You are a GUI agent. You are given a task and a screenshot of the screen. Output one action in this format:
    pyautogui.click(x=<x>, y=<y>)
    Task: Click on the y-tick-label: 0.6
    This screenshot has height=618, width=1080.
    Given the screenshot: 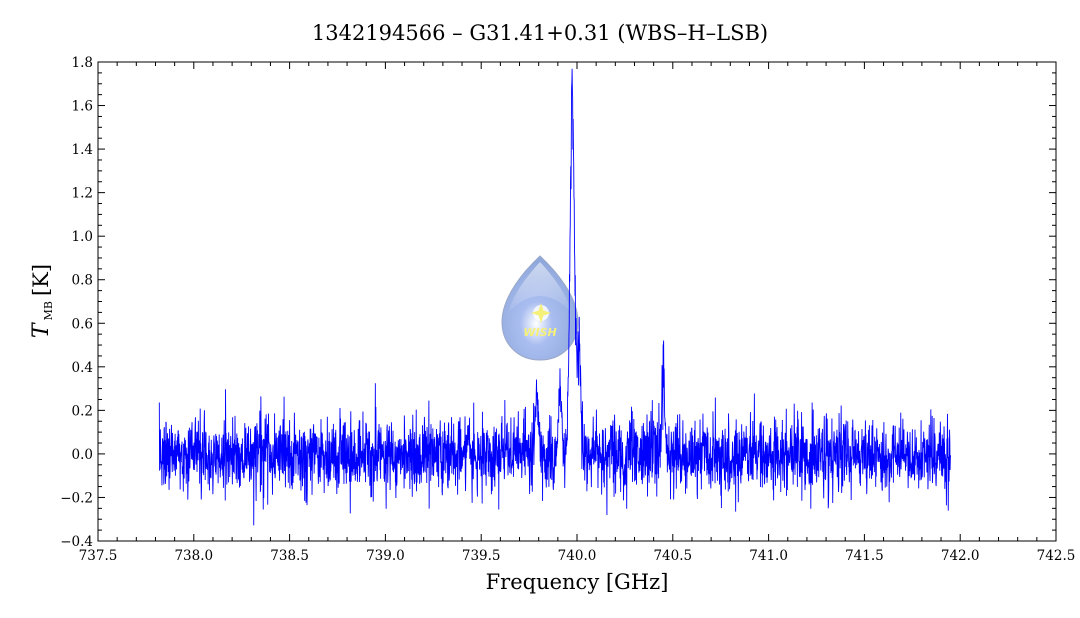 What is the action you would take?
    pyautogui.click(x=82, y=324)
    